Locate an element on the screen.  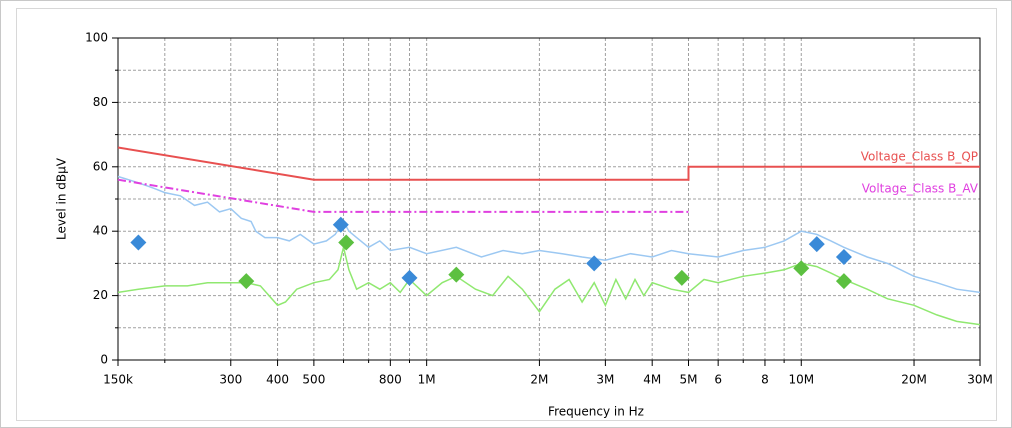
y-tick-label: 60 is located at coordinates (100, 166).